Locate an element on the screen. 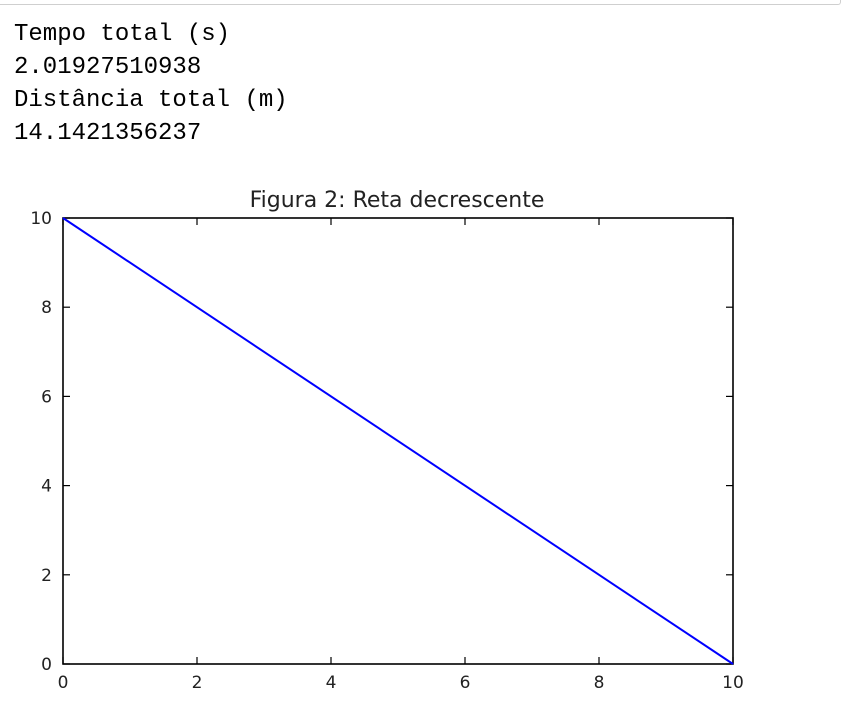 This screenshot has height=714, width=844. output-line: Tempo total (s) is located at coordinates (122, 34).